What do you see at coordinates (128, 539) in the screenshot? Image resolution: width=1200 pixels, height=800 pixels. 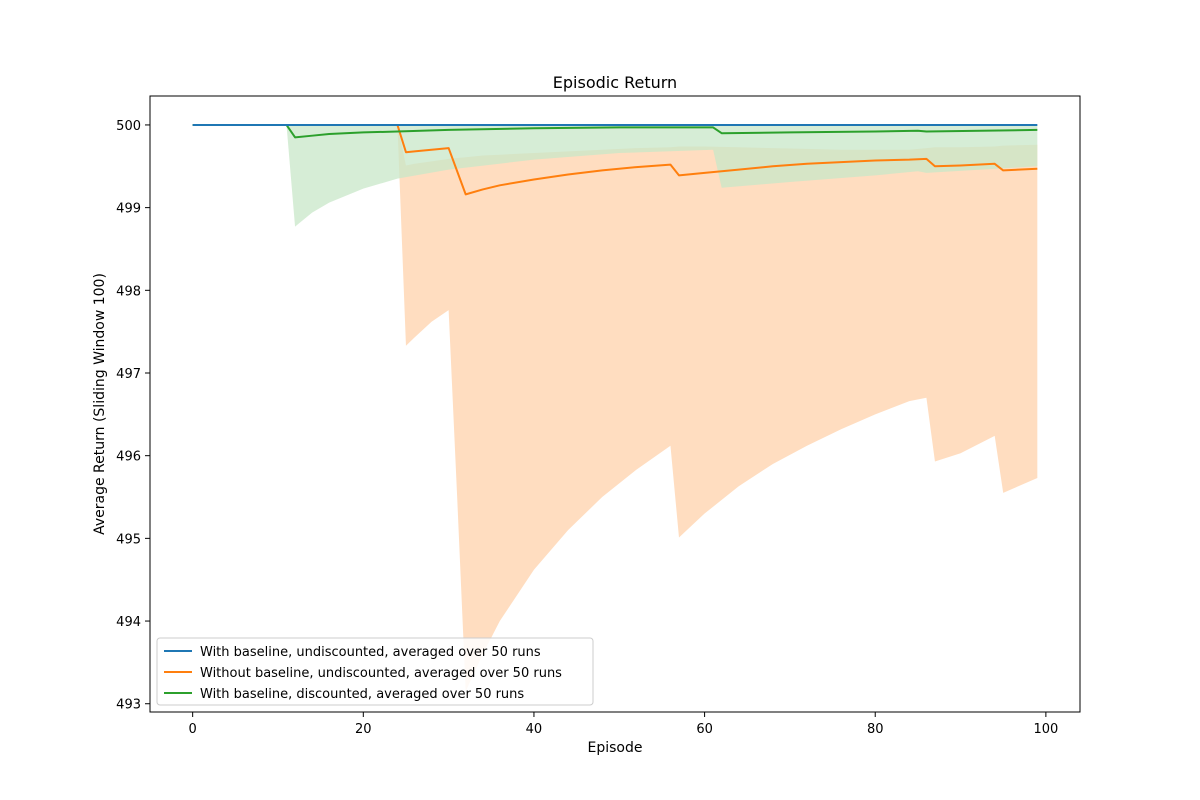 I see `y-tick-label: 495` at bounding box center [128, 539].